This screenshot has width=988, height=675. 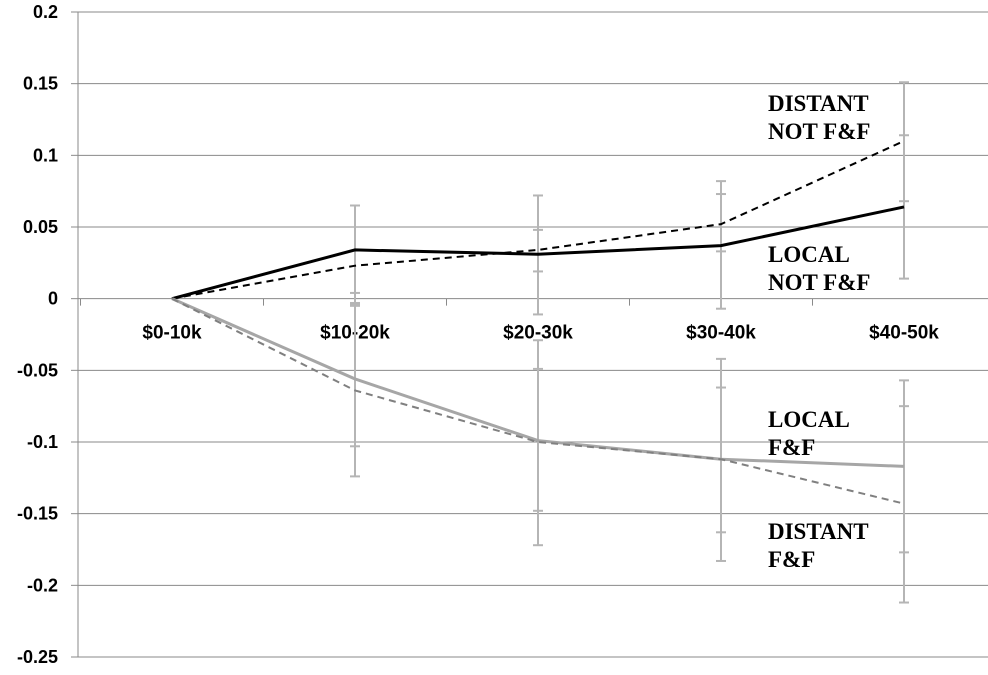 I want to click on annotation-distant-fandf: DISTANT F&F, so click(x=818, y=545).